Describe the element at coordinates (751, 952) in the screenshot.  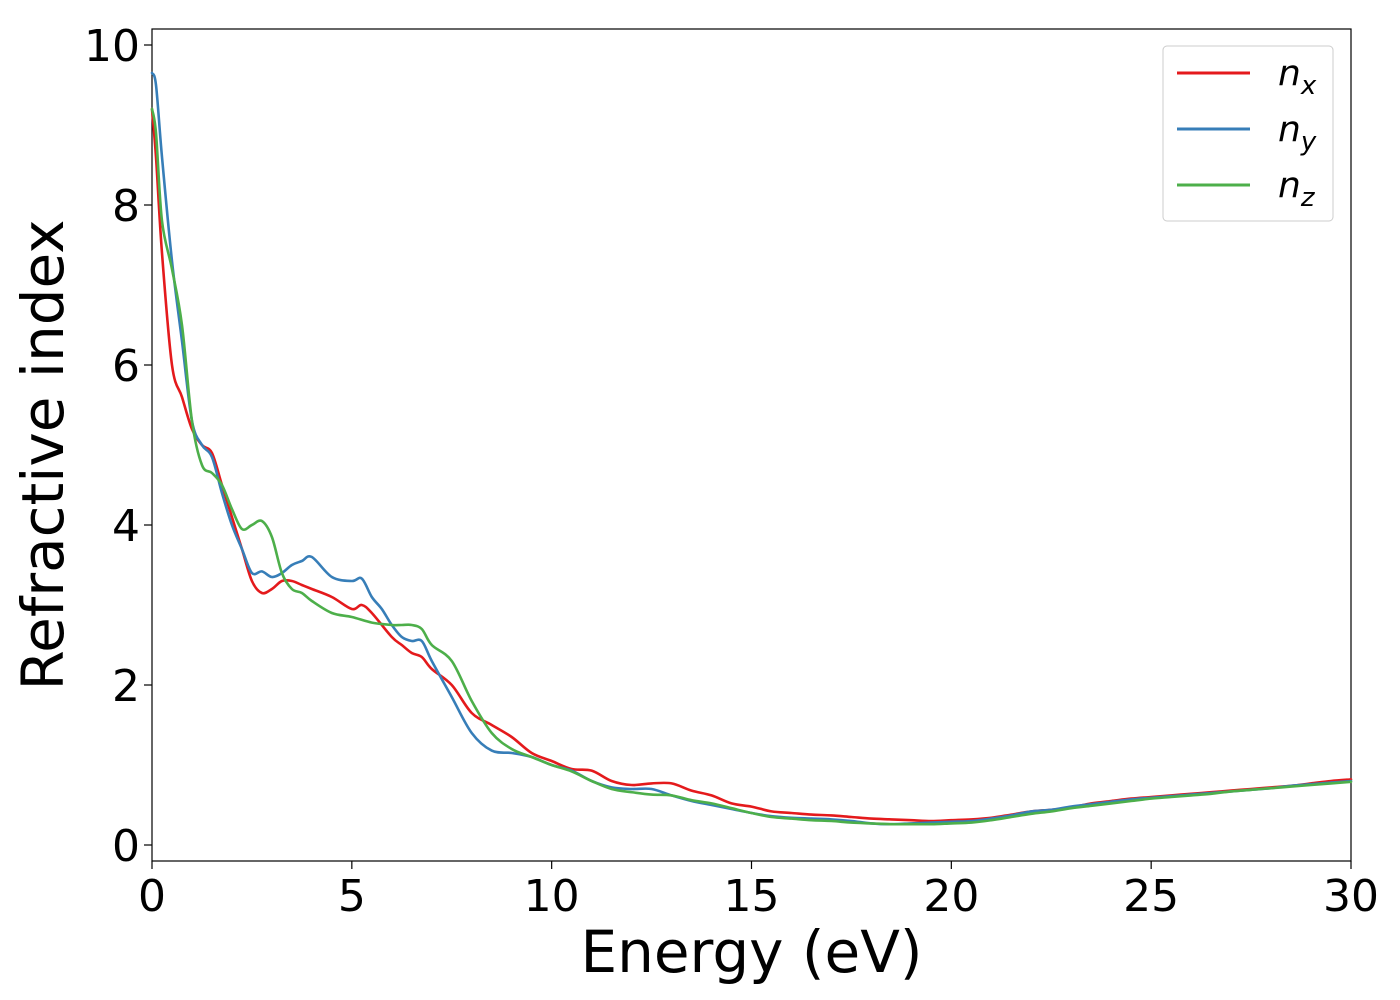
I see `x-axis-label: Energy (eV)` at that location.